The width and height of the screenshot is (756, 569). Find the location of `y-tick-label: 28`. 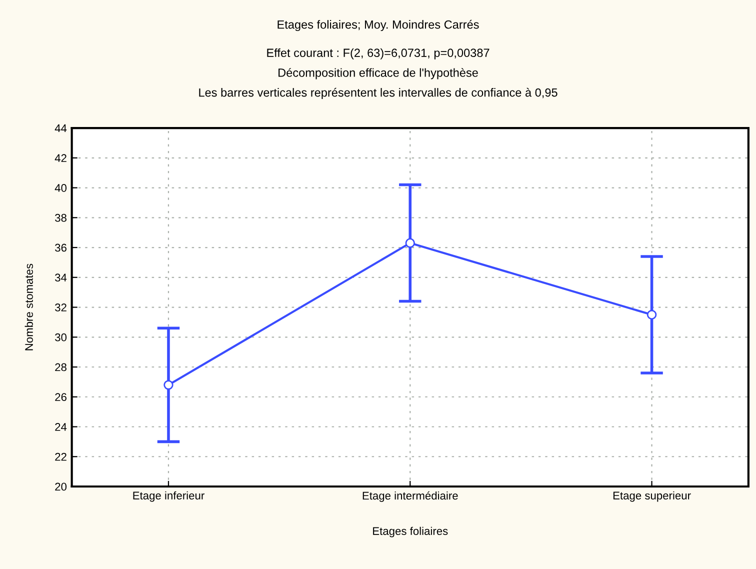

y-tick-label: 28 is located at coordinates (60, 367).